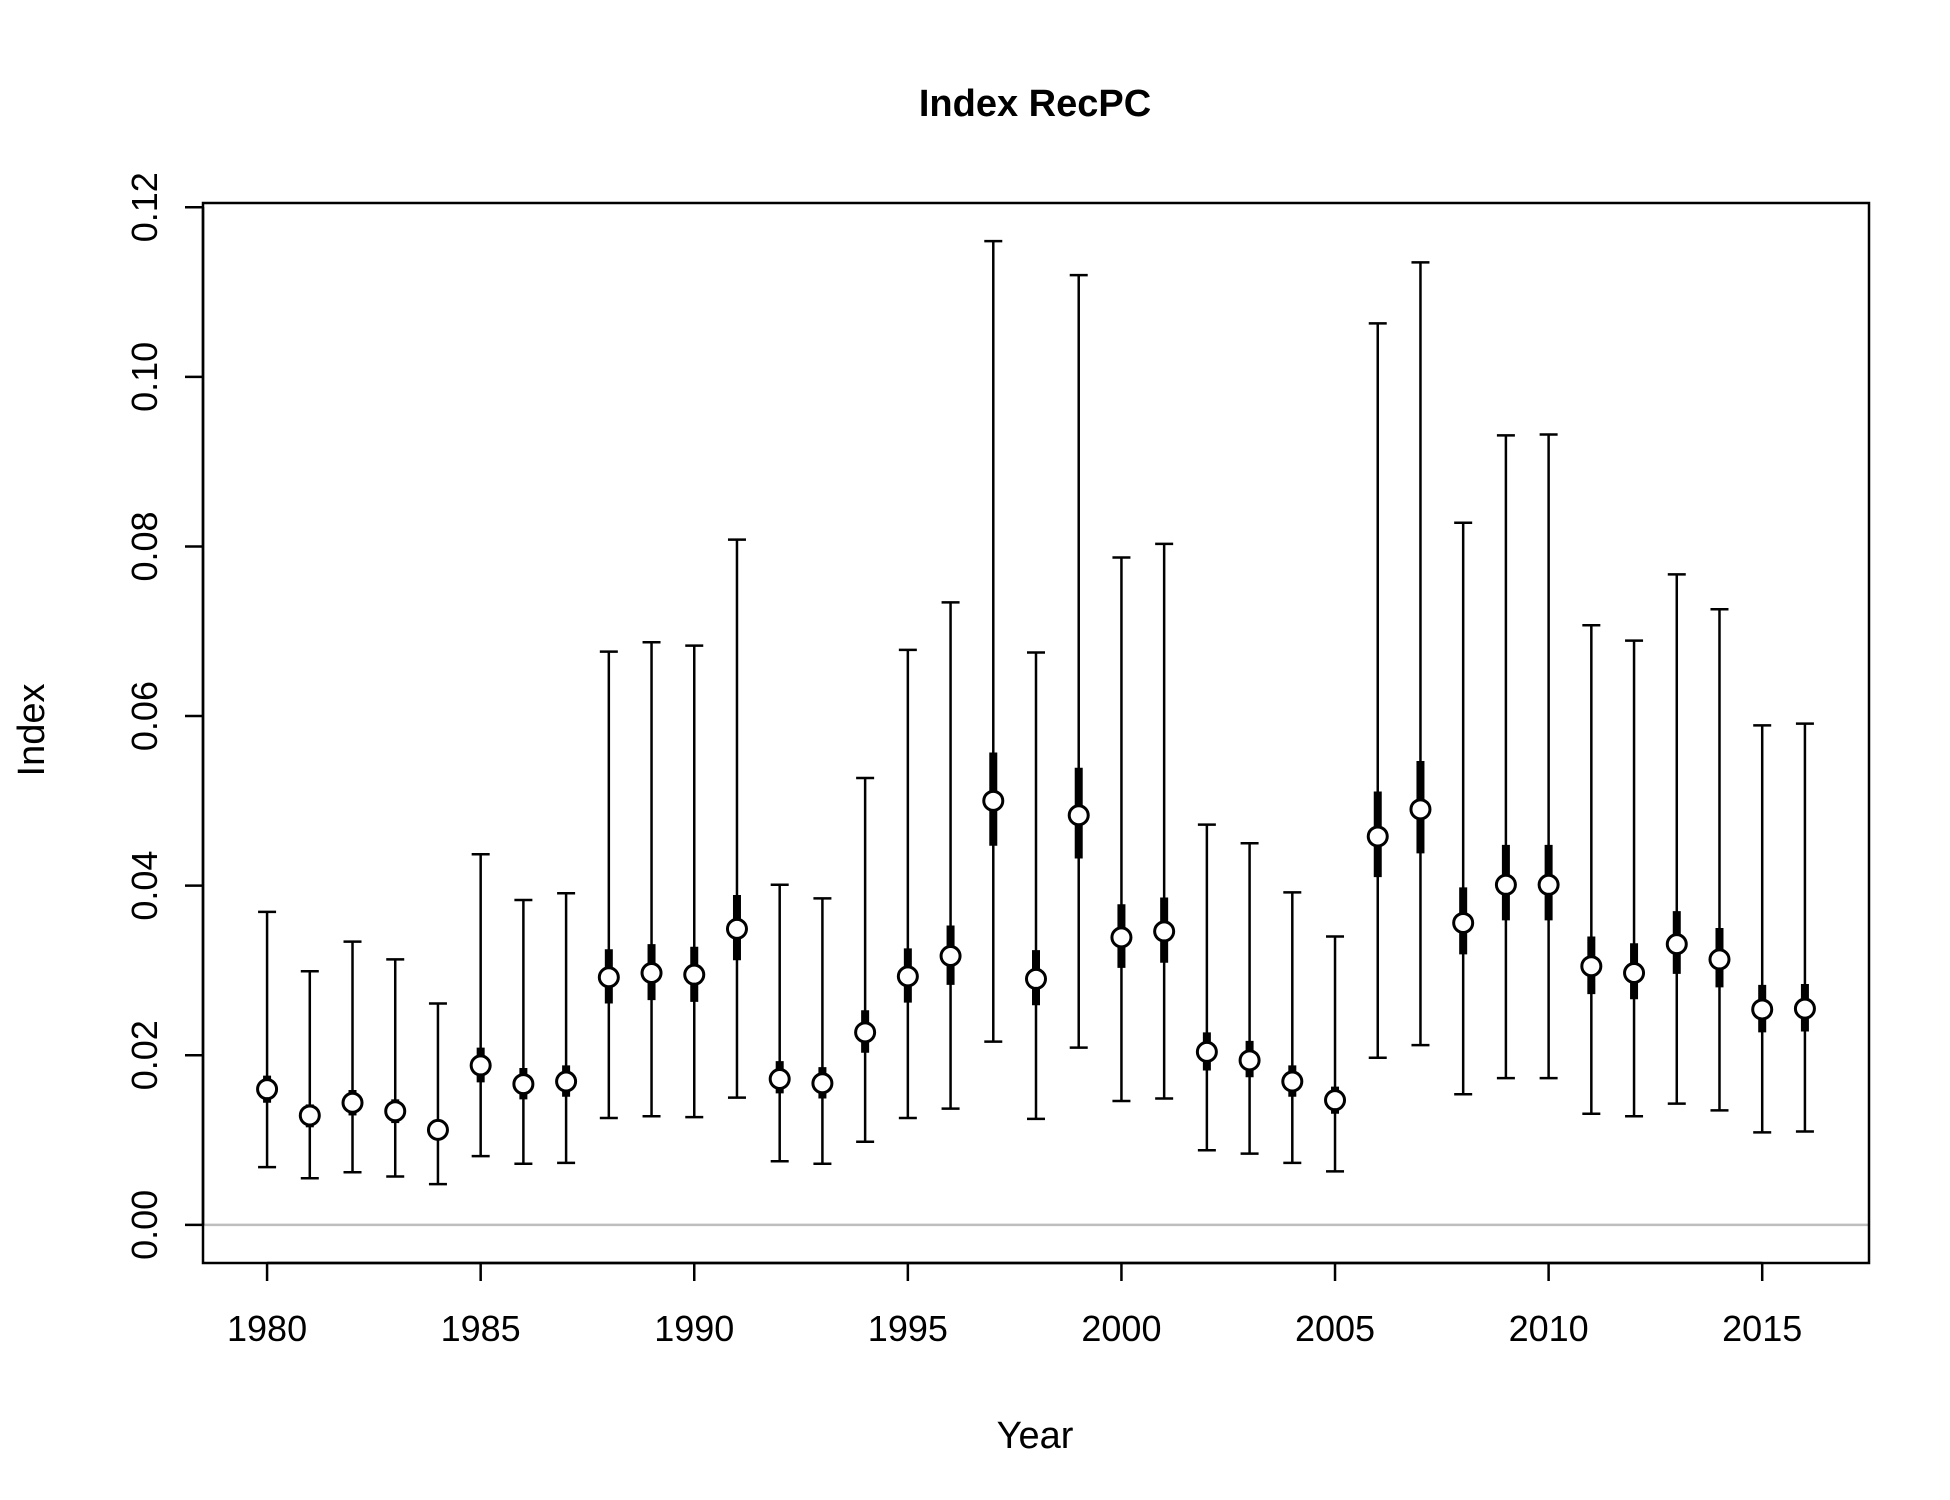 The width and height of the screenshot is (1950, 1500). I want to click on y-tick-label: 0.06, so click(144, 716).